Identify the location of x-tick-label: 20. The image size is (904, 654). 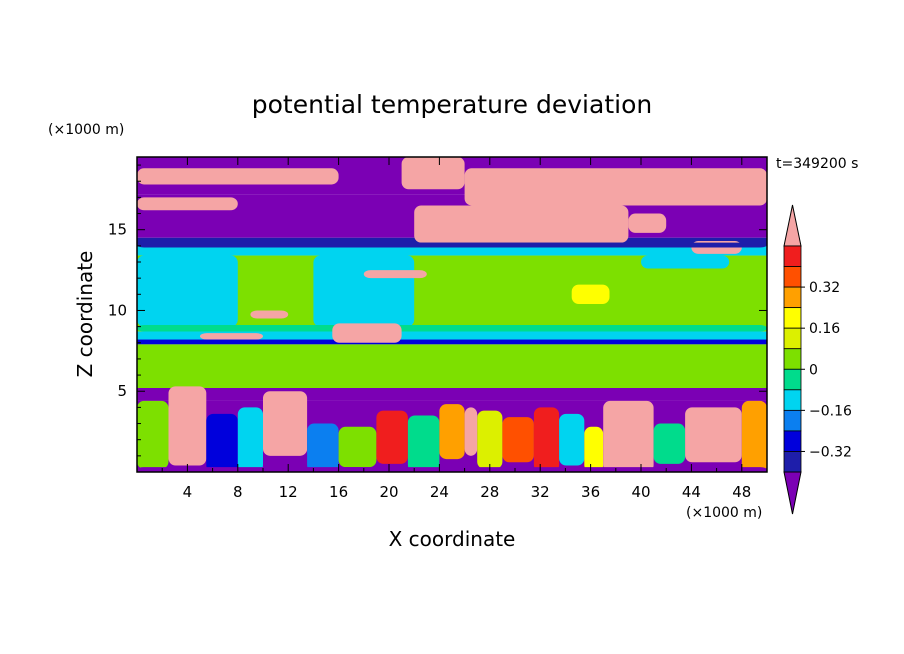
(388, 492).